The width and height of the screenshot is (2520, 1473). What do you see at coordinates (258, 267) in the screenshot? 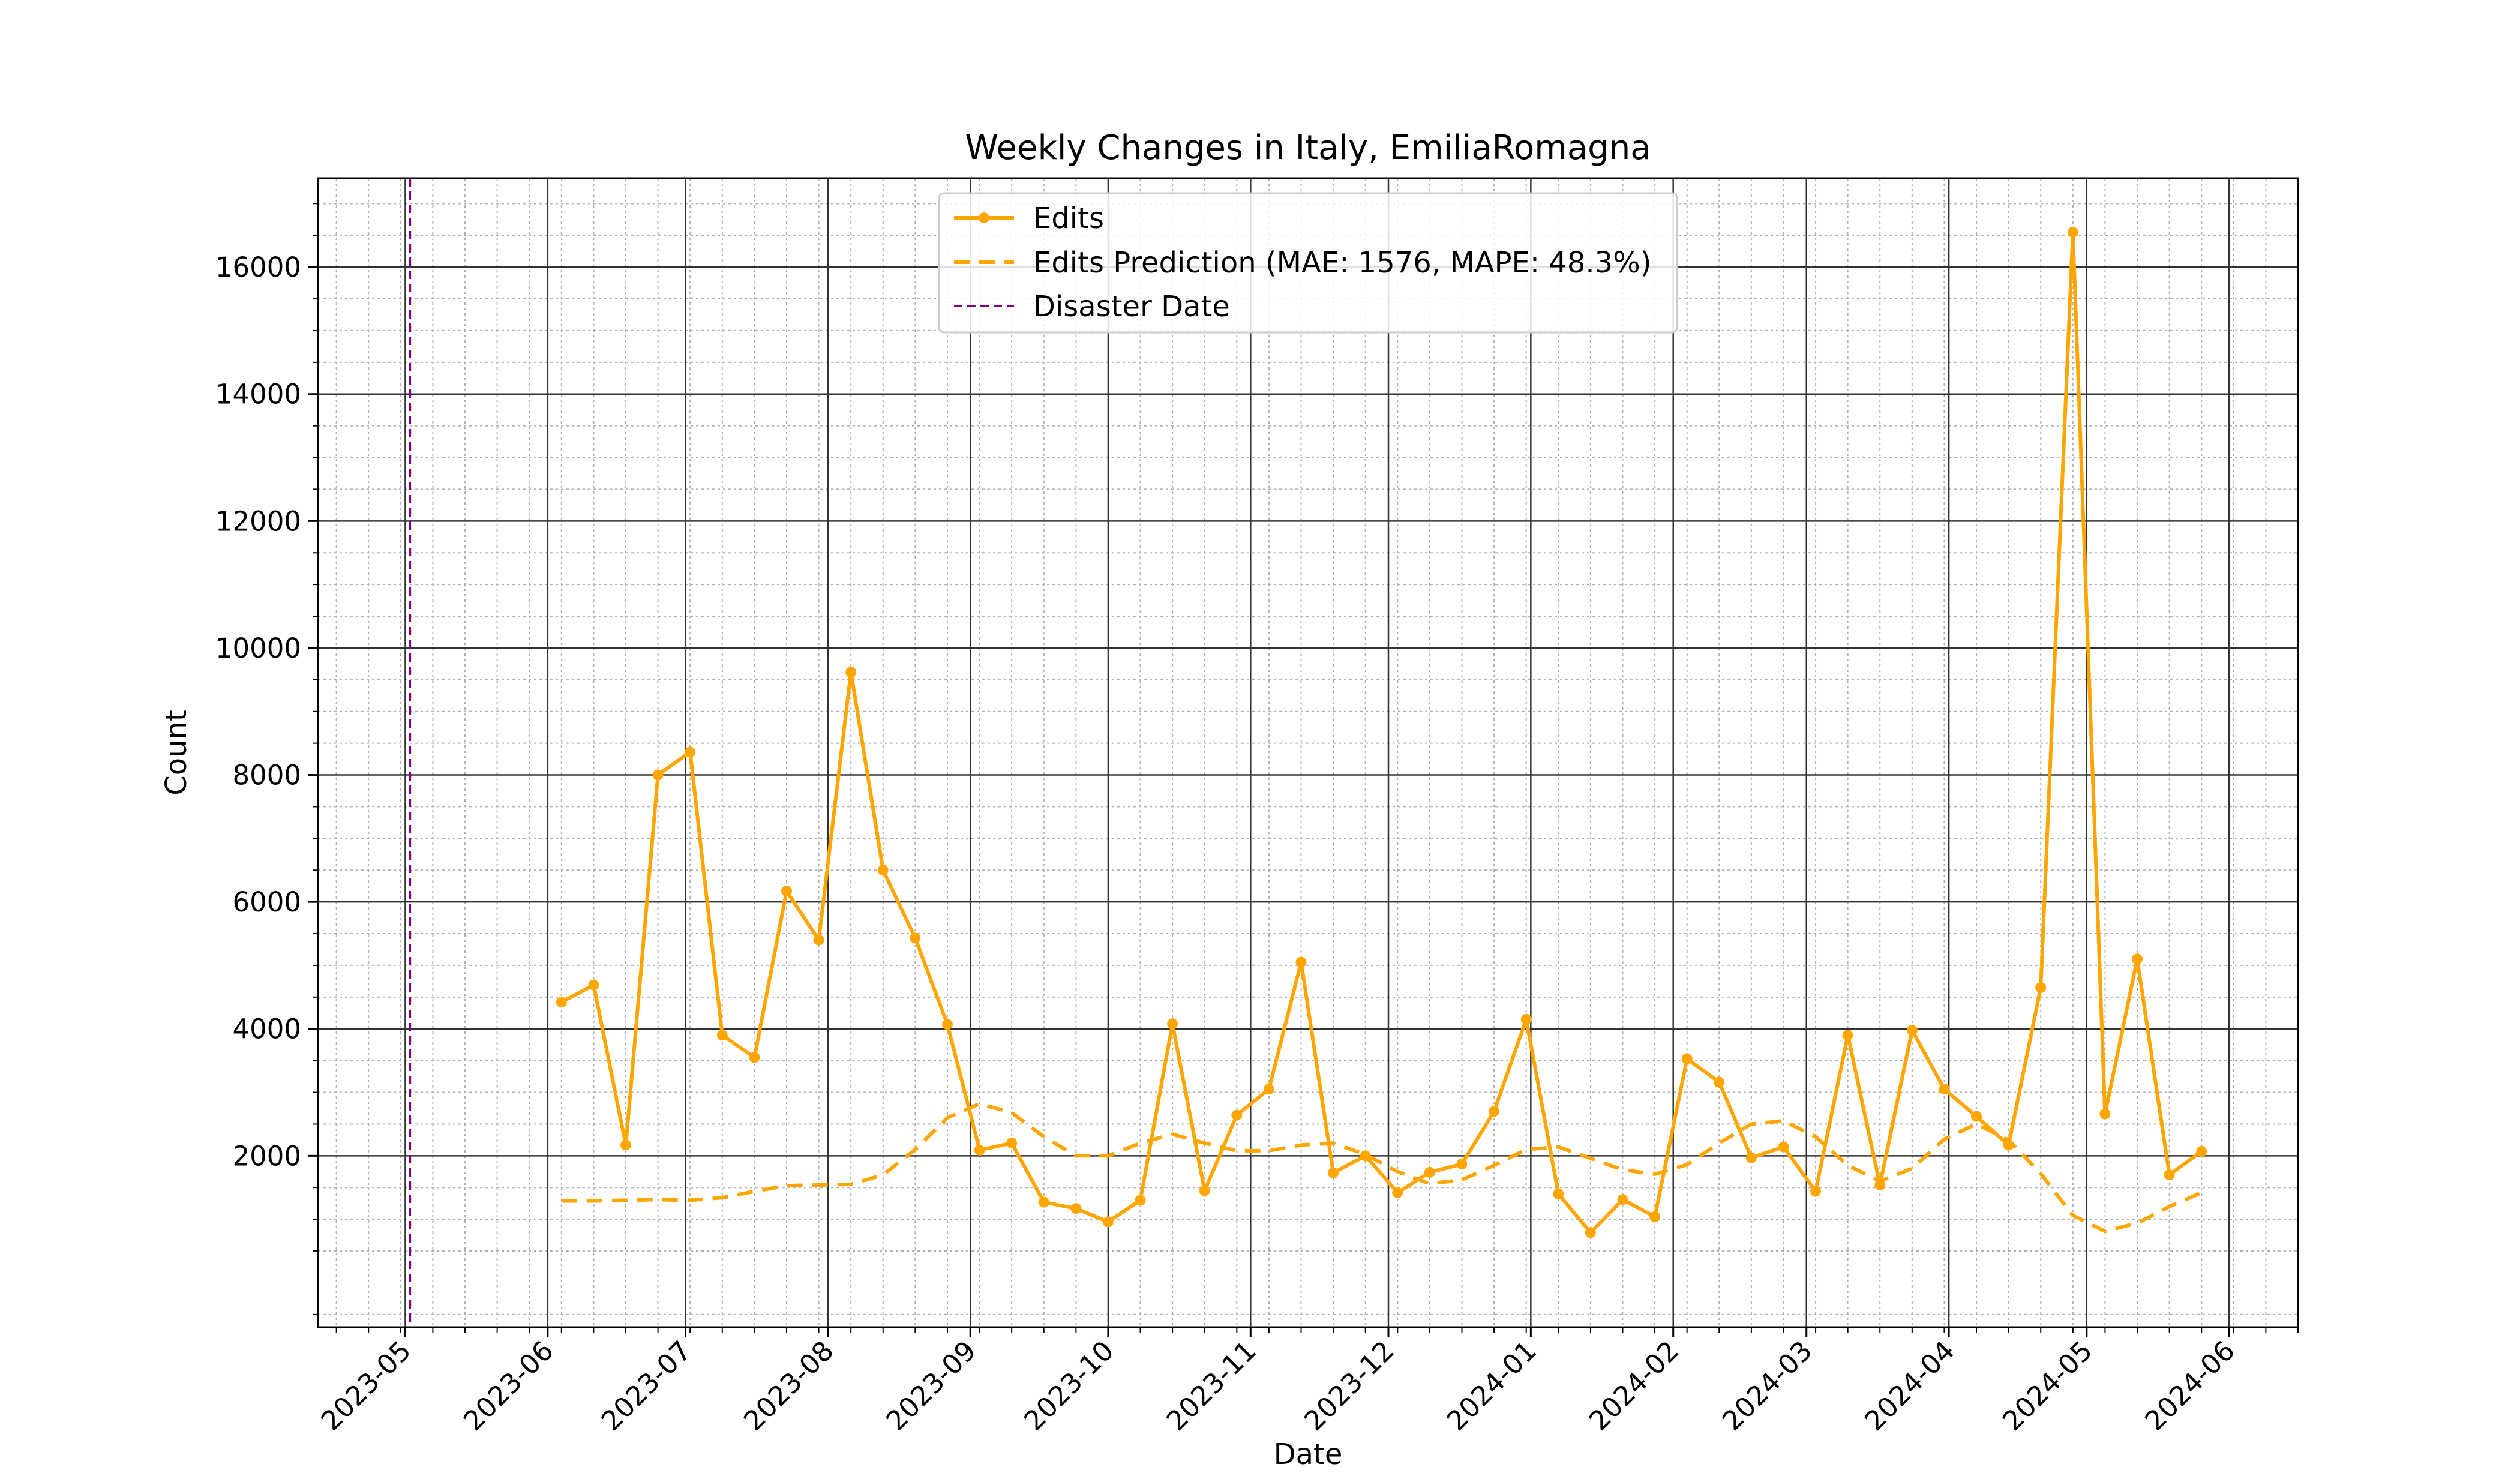
I see `y-tick-label: 16000` at bounding box center [258, 267].